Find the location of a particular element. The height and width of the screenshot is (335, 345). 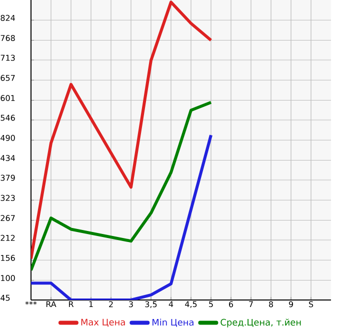

legend-label: Сред.Цена, т.йен is located at coordinates (260, 323).